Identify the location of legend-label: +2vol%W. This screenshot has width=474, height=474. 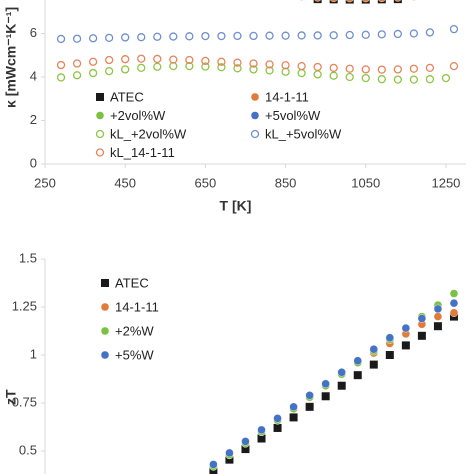
(138, 115).